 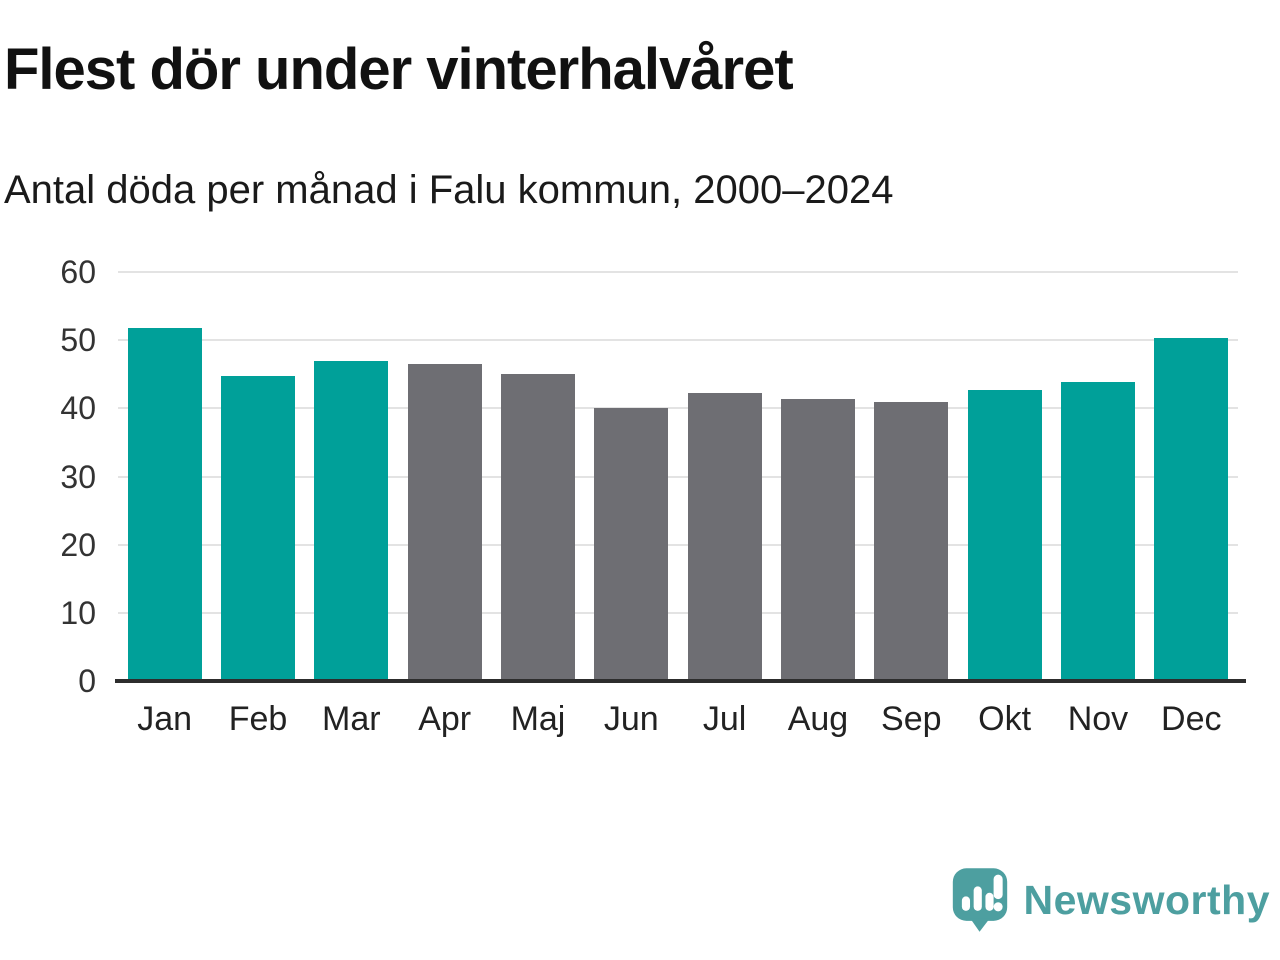 I want to click on y-axis-labels: 0 10 20 30 40 50 60, so click(x=48, y=476).